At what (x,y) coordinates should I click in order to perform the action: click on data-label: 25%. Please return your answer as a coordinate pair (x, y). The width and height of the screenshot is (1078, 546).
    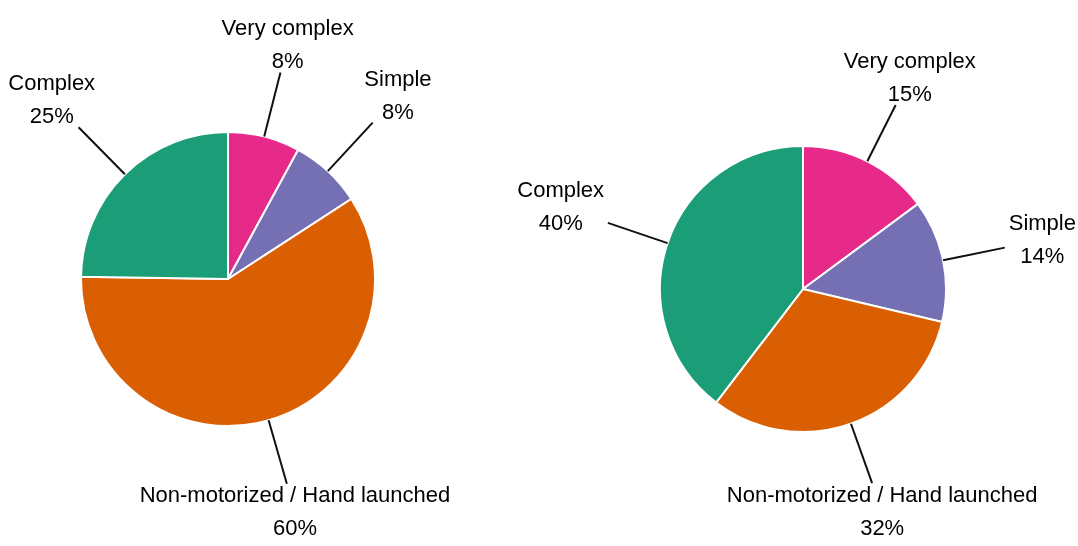
    Looking at the image, I should click on (51, 116).